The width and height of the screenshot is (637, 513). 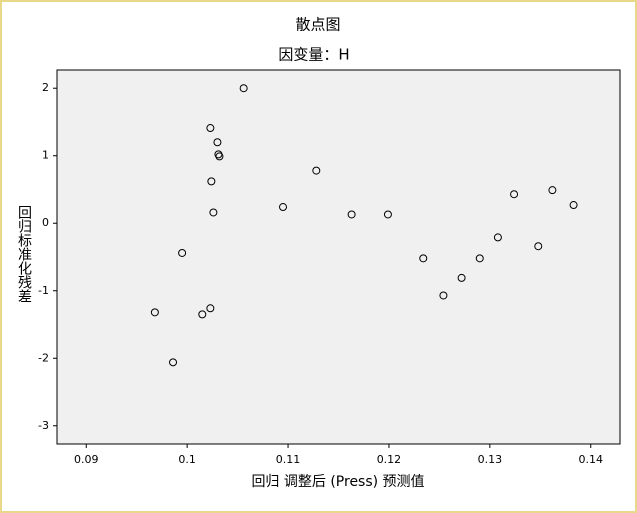 What do you see at coordinates (187, 459) in the screenshot?
I see `x-tick-label: 0.1` at bounding box center [187, 459].